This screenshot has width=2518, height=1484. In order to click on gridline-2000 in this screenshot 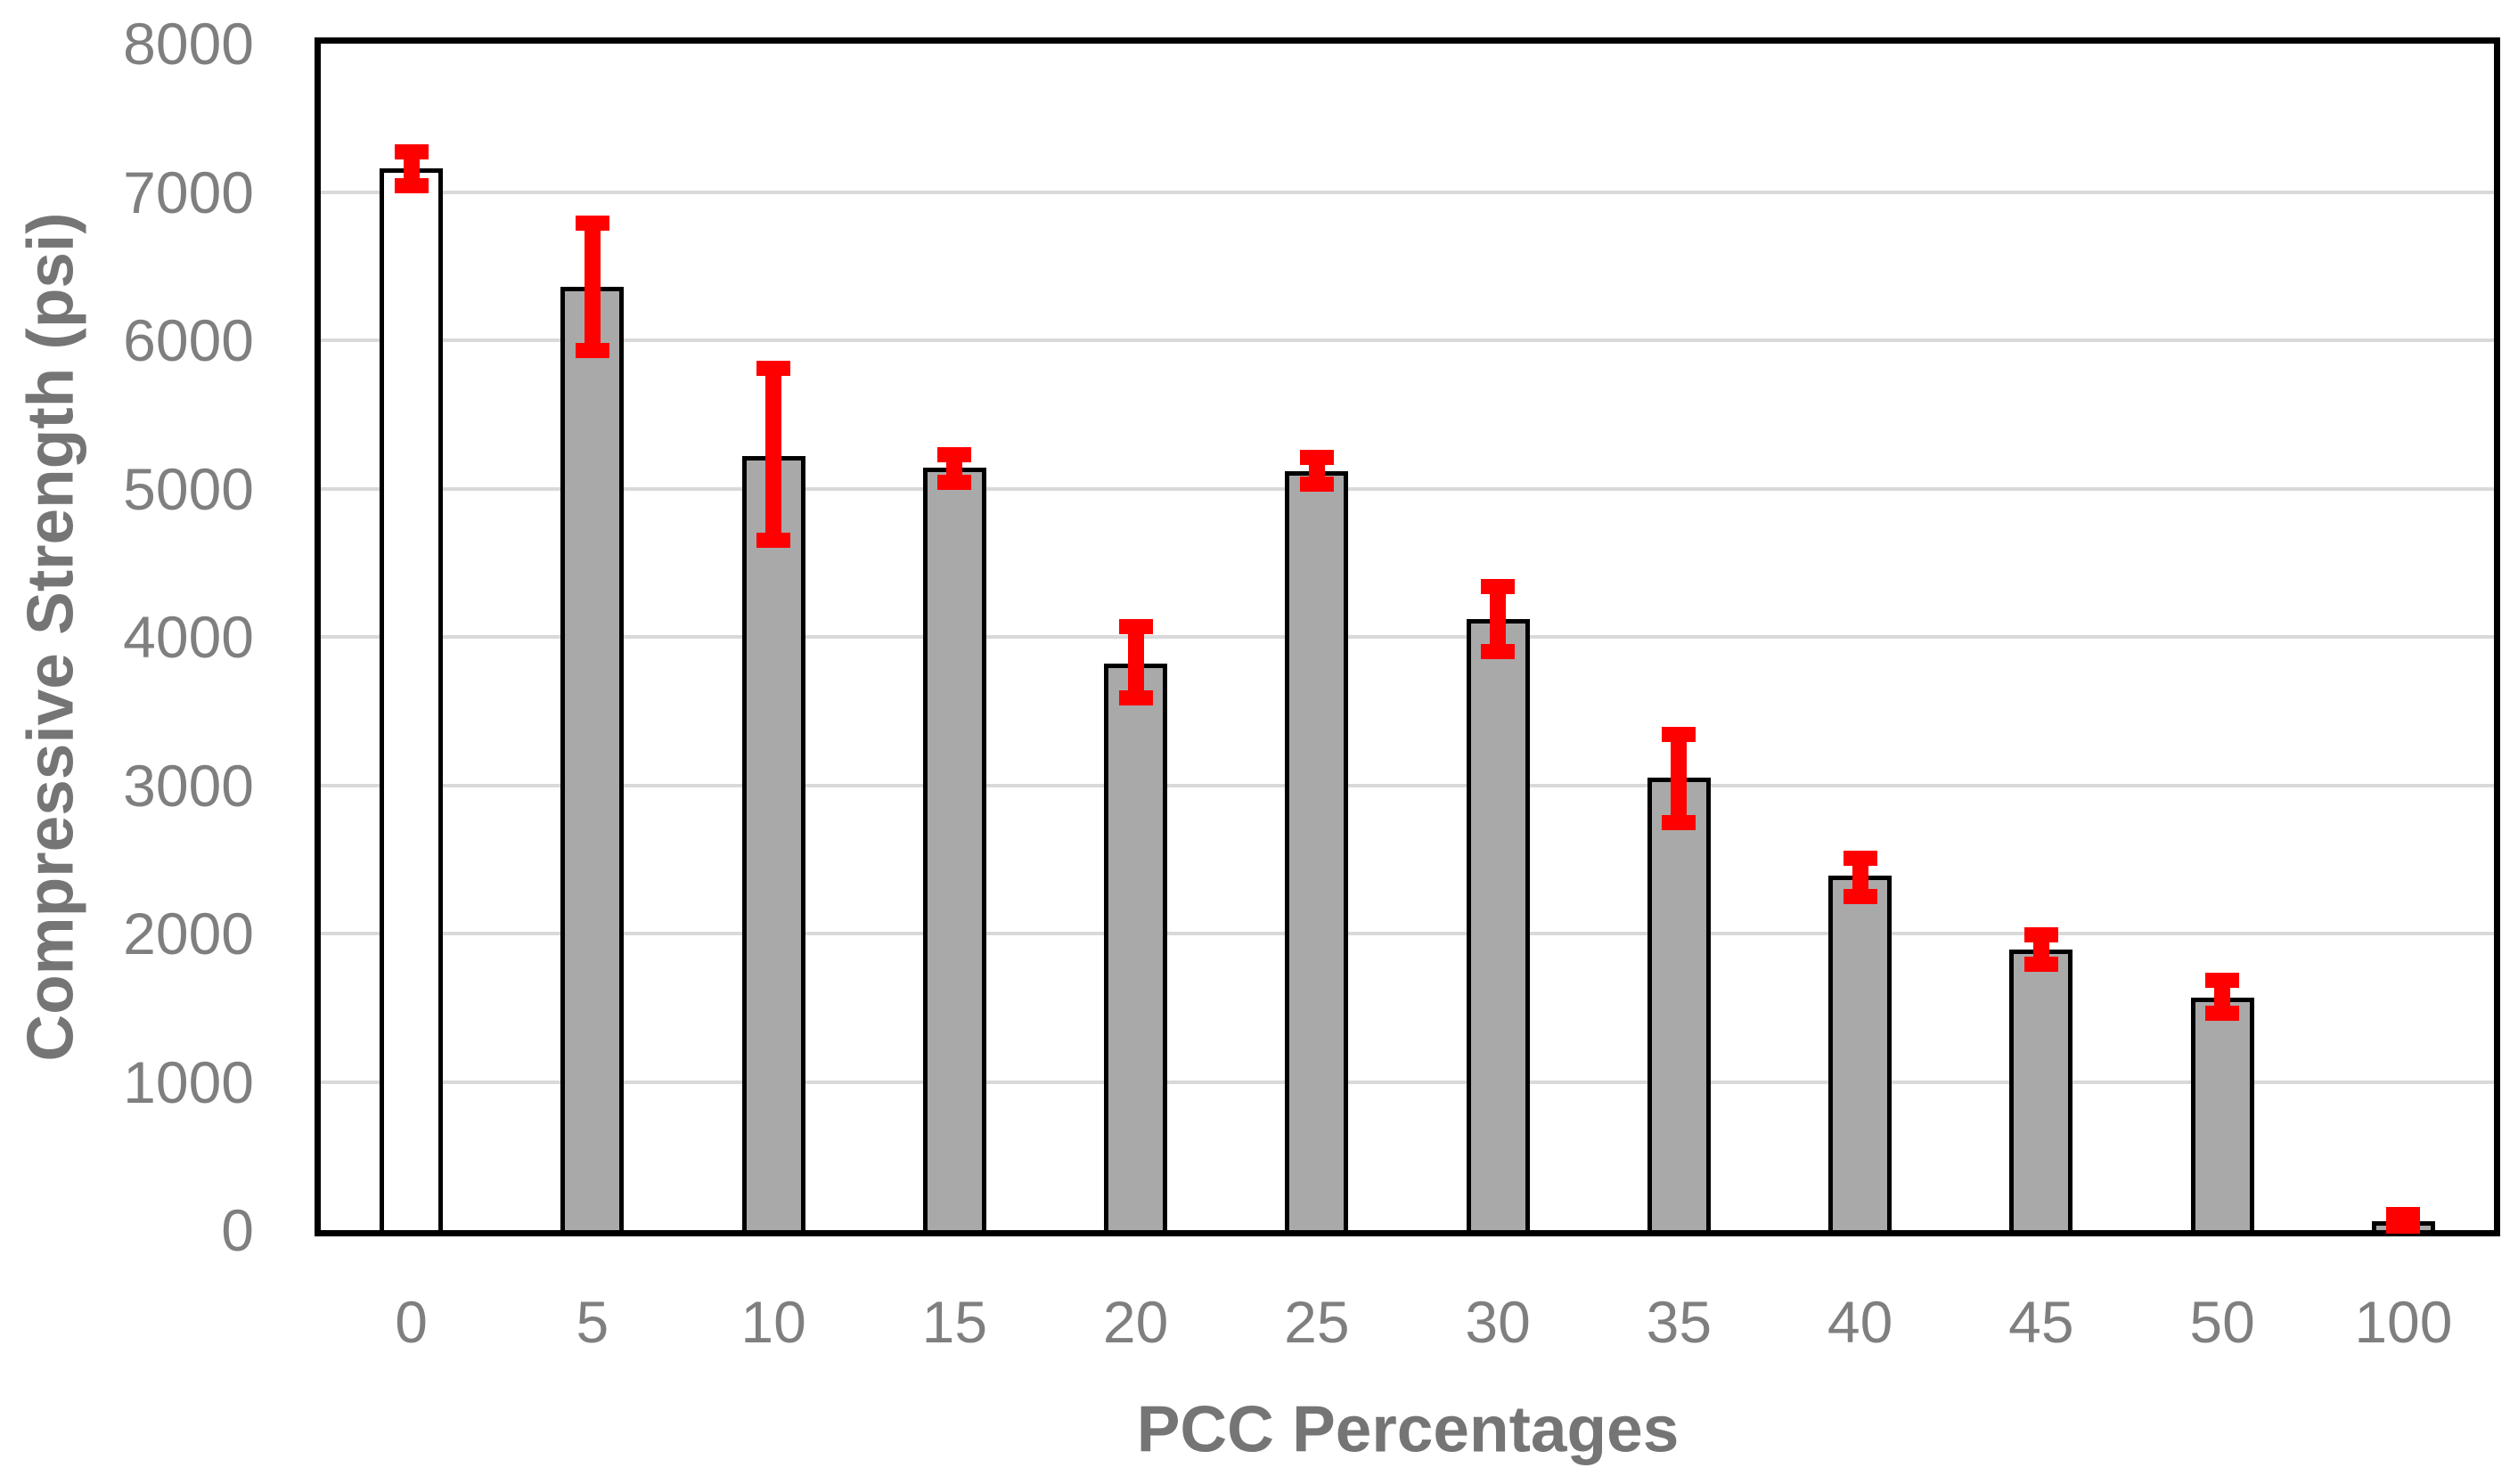, I will do `click(1407, 934)`.